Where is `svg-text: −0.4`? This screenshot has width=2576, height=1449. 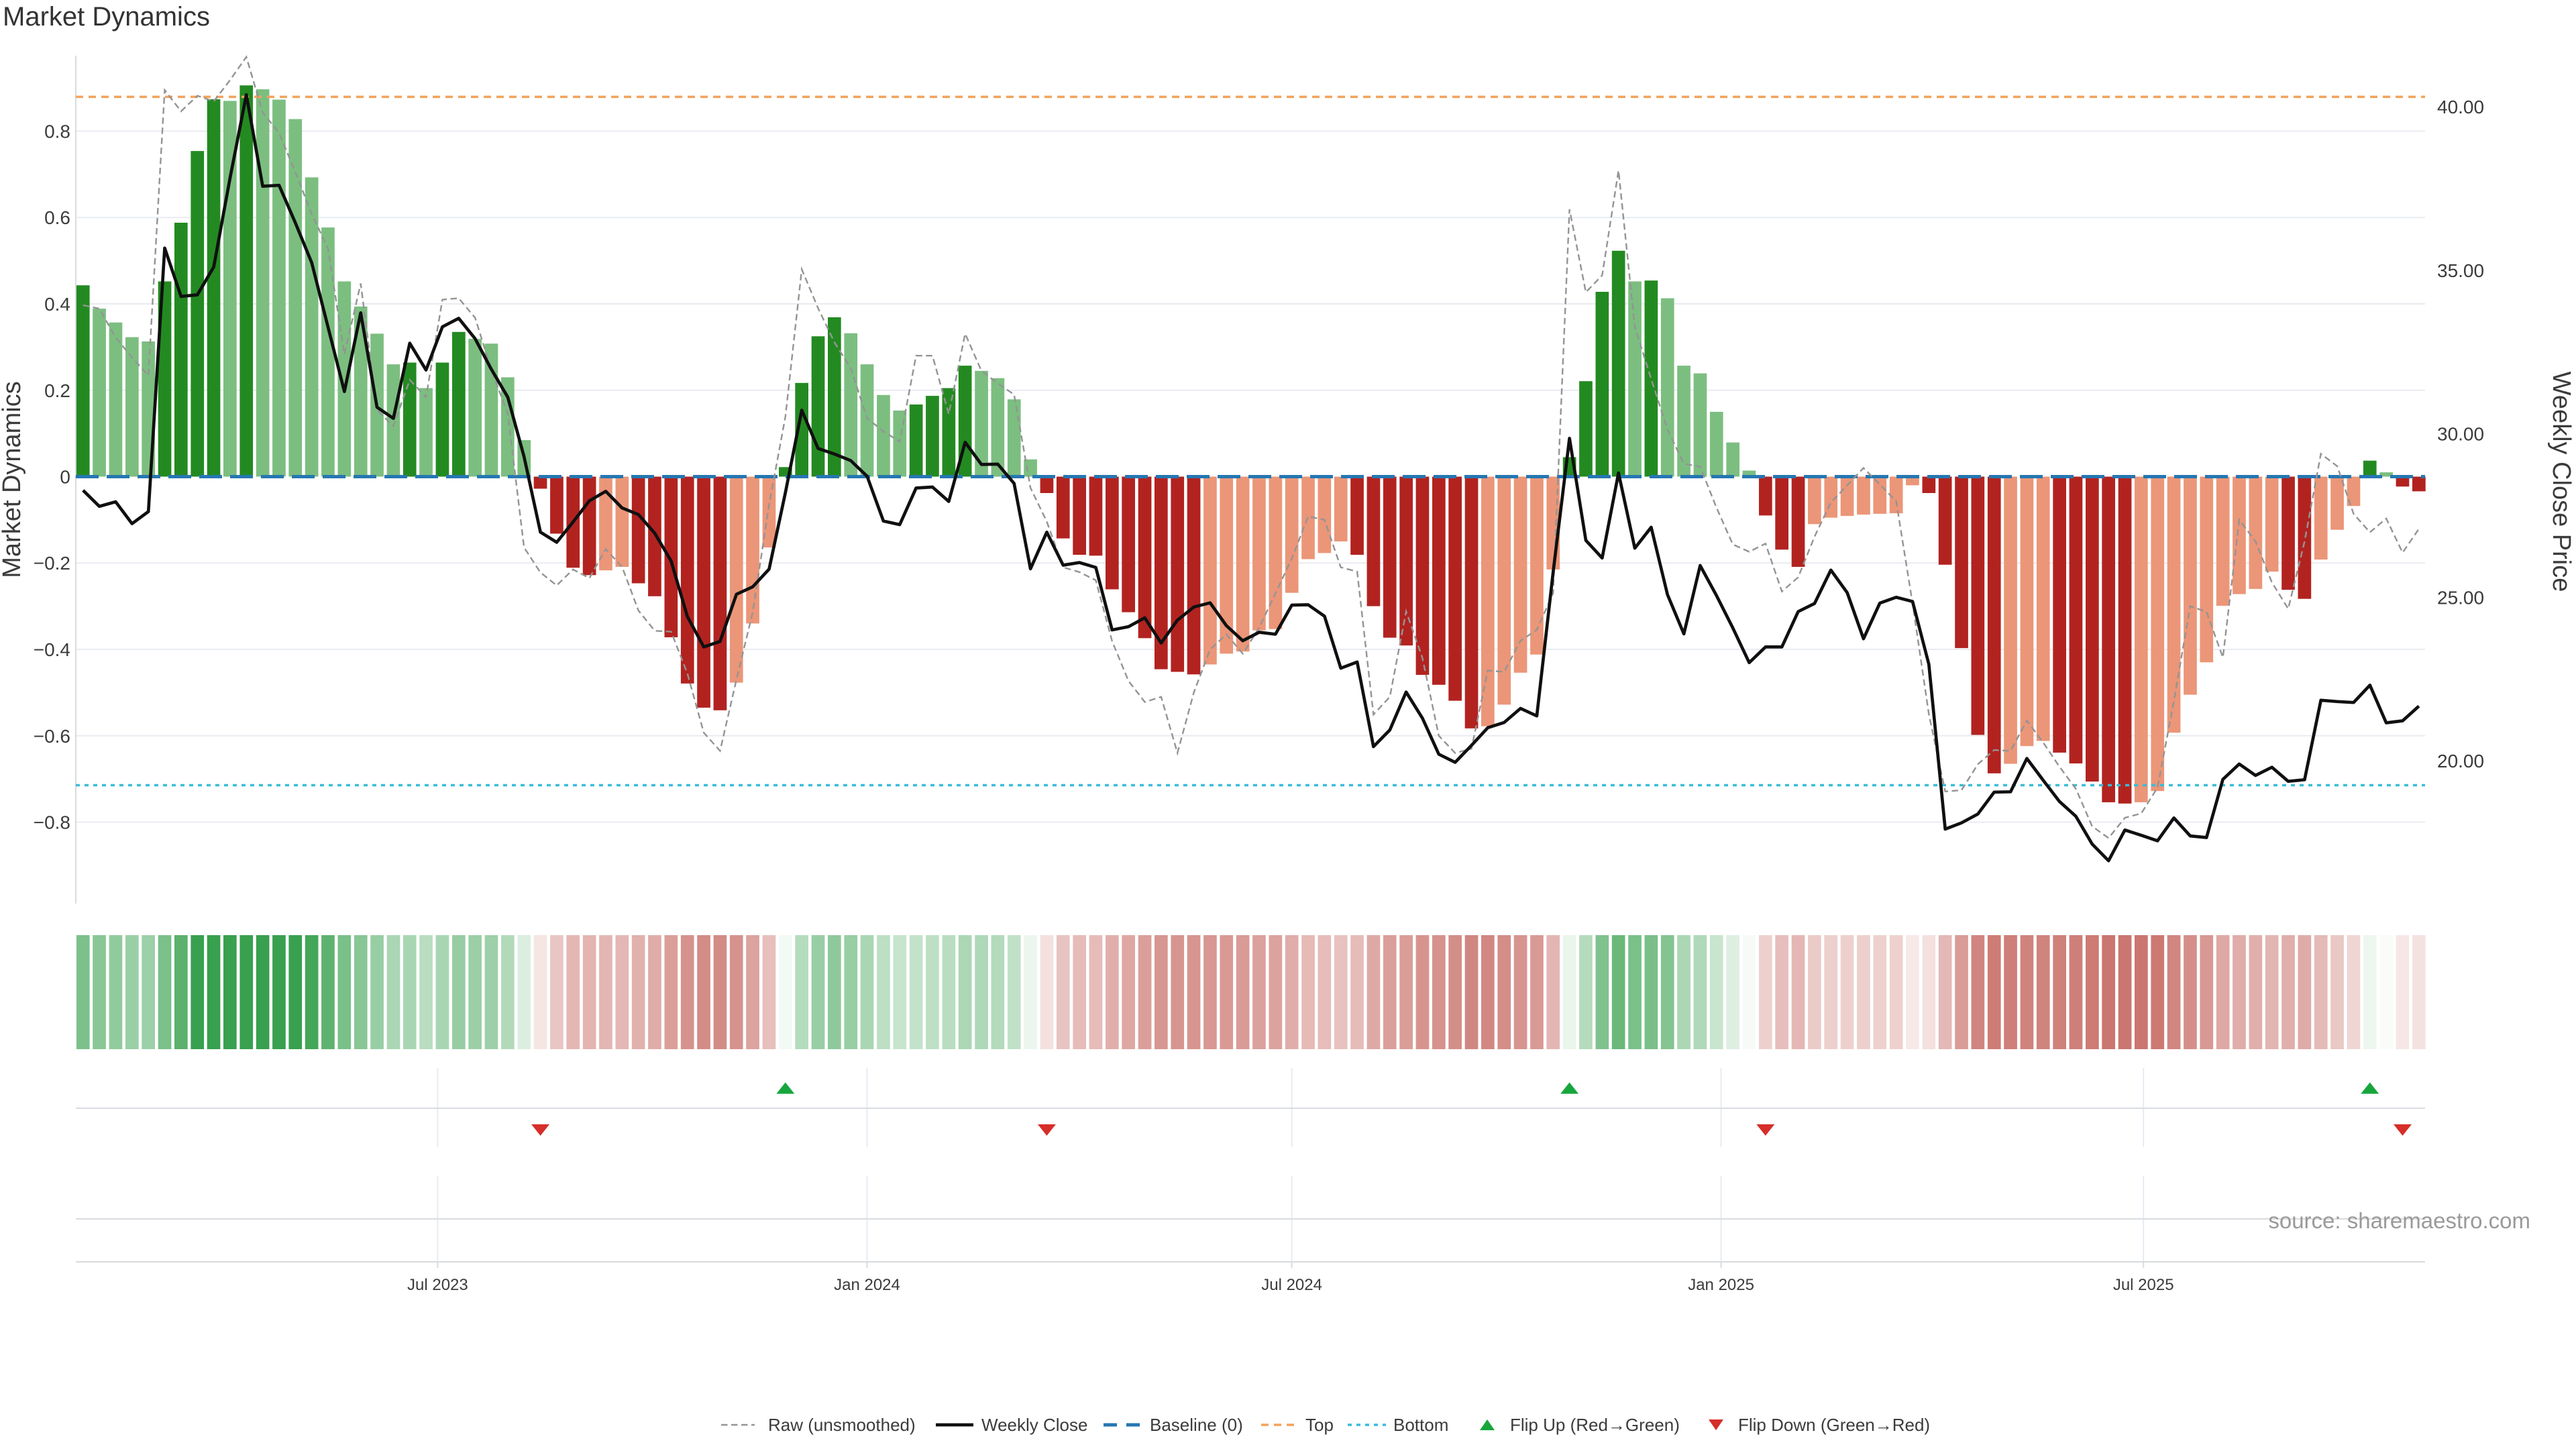
svg-text: −0.4 is located at coordinates (52, 649).